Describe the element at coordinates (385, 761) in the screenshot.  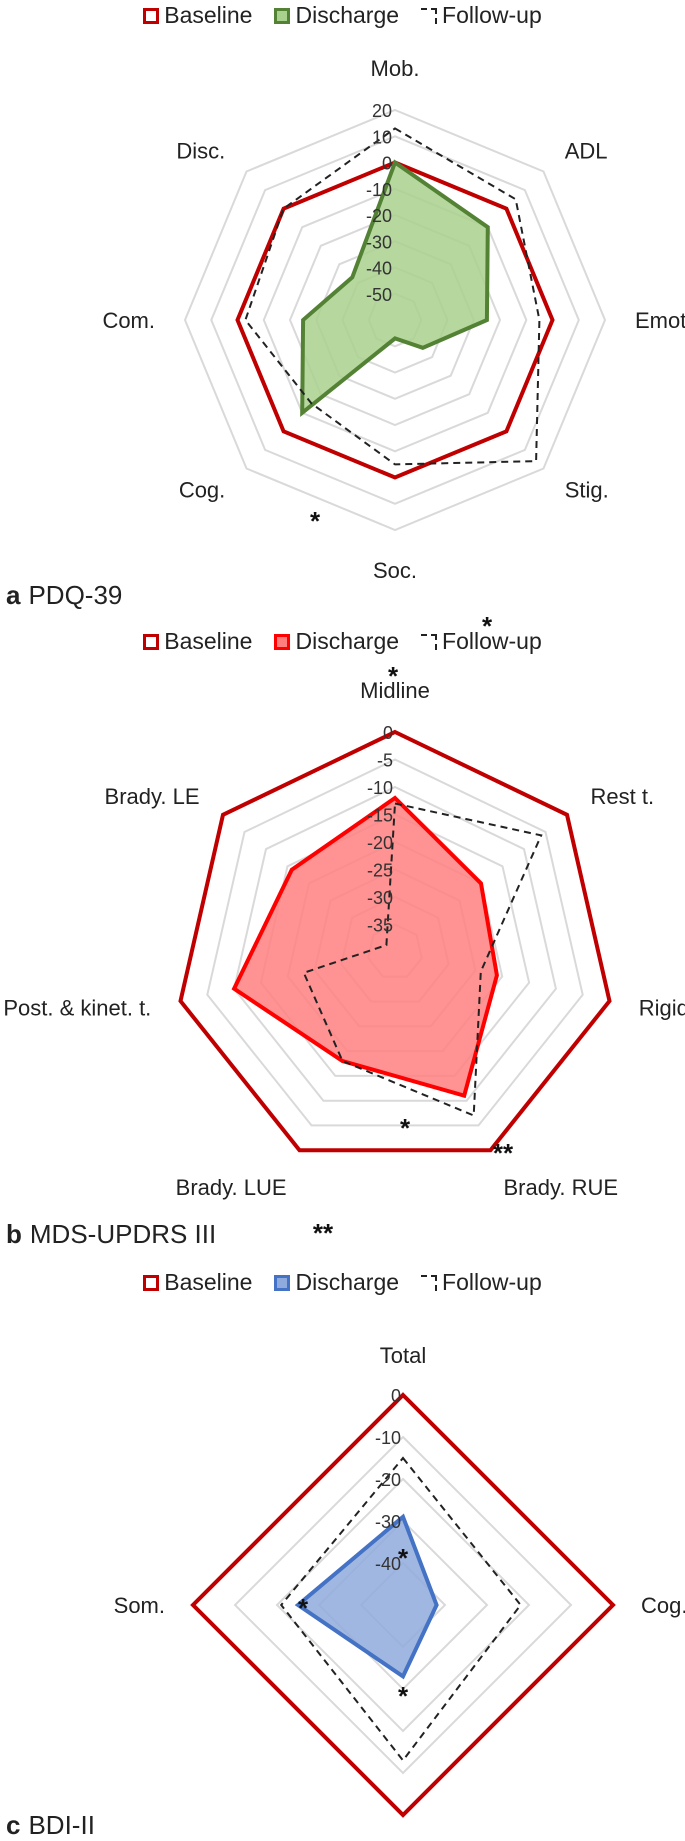
I see `tick-label: -5` at that location.